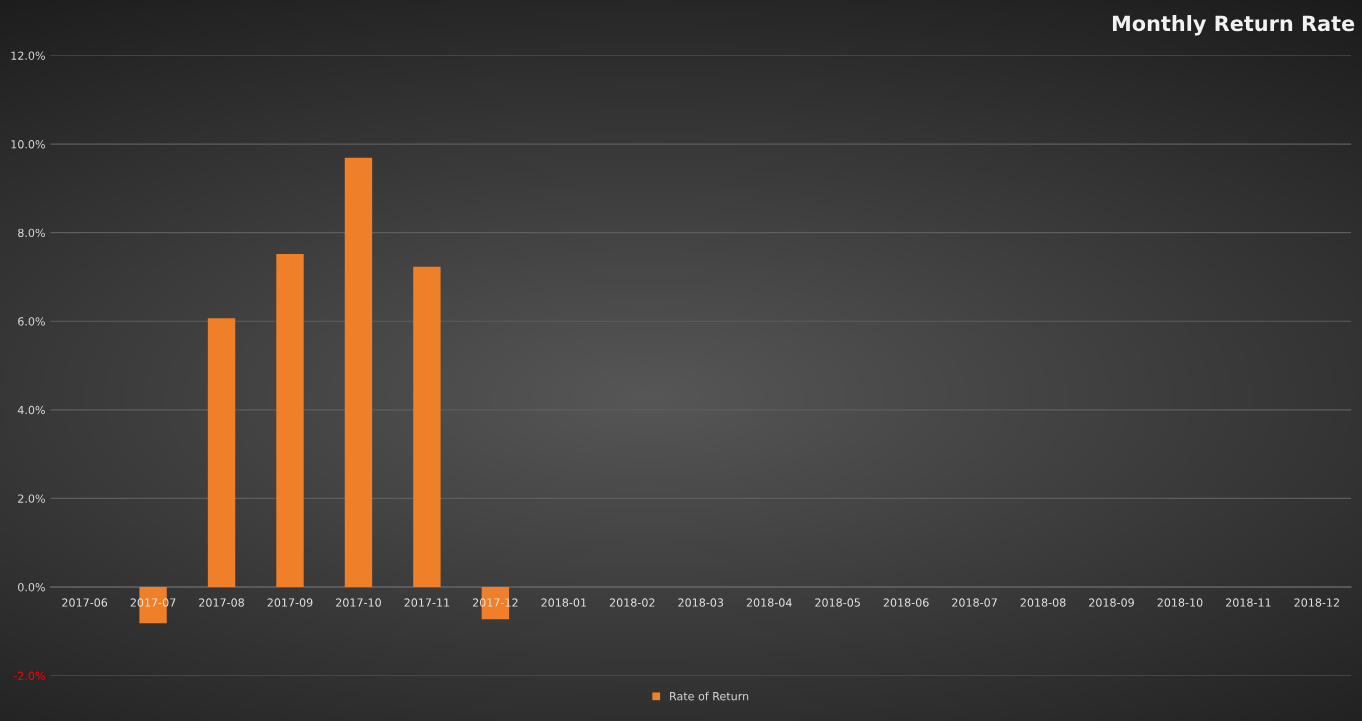  I want to click on x-tick-label: 2017-11, so click(427, 602).